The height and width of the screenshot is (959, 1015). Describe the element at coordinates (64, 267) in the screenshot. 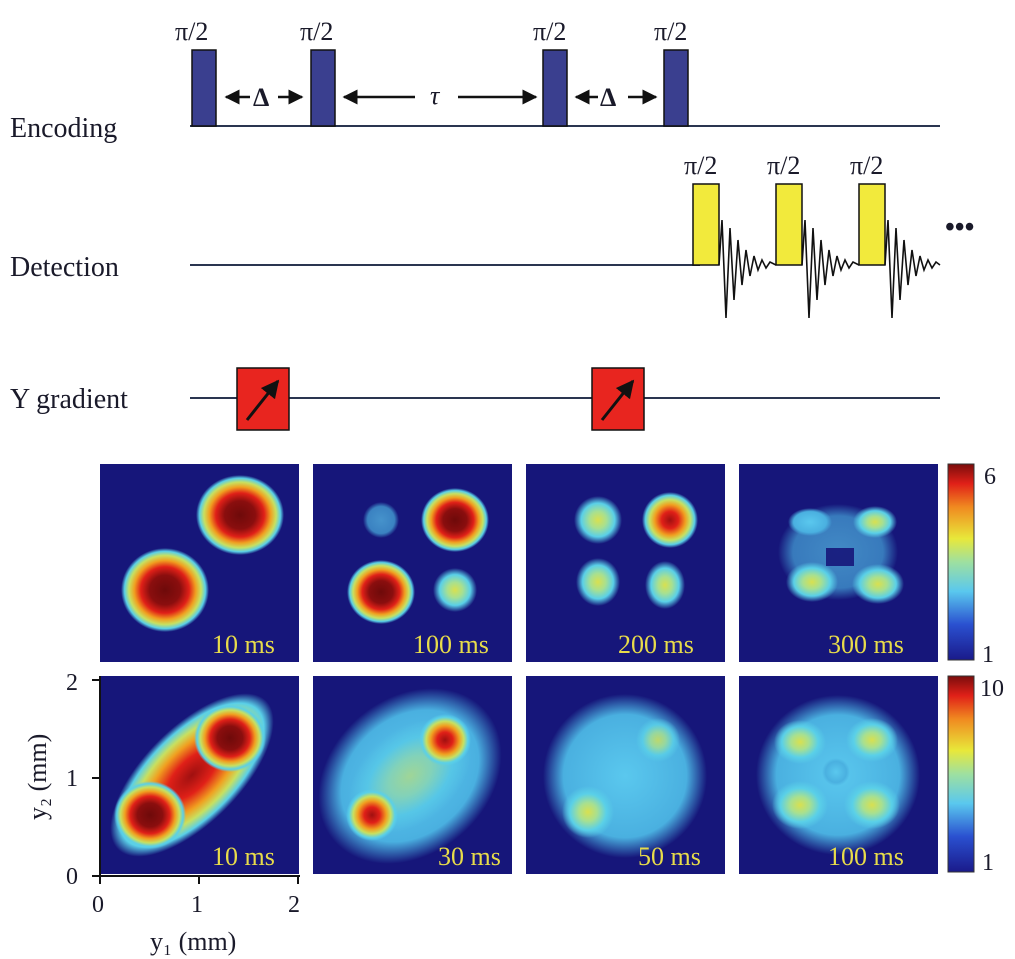

I see `detection-label: Detection` at that location.